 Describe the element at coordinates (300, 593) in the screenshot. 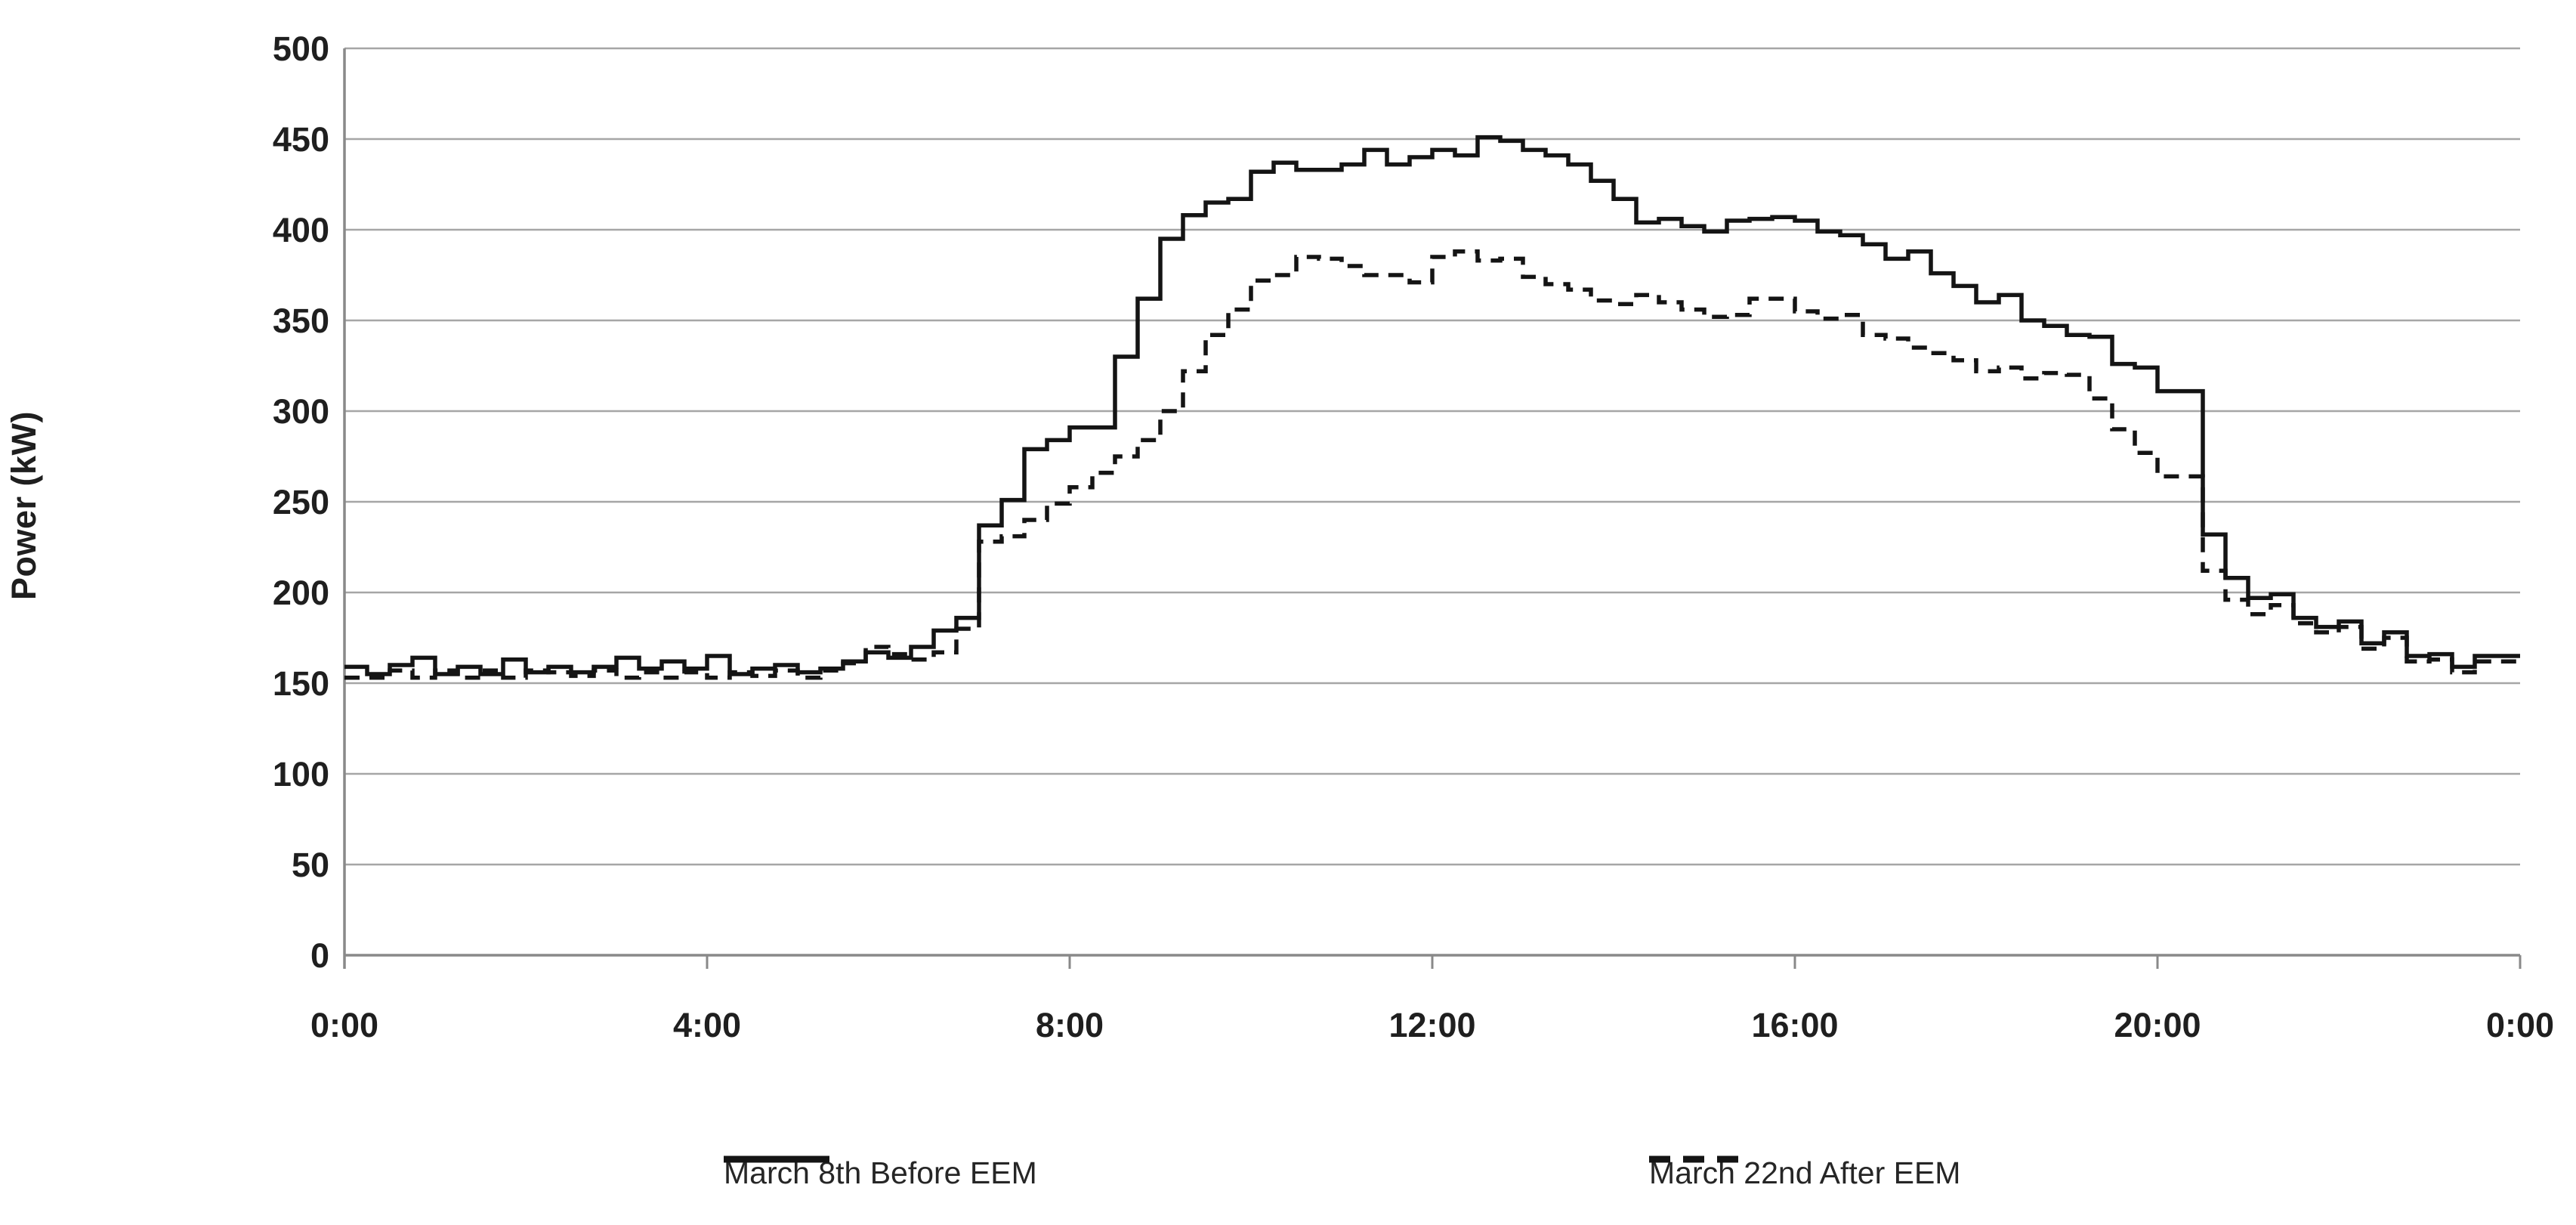

I see `y-tick-label-200: 200` at that location.